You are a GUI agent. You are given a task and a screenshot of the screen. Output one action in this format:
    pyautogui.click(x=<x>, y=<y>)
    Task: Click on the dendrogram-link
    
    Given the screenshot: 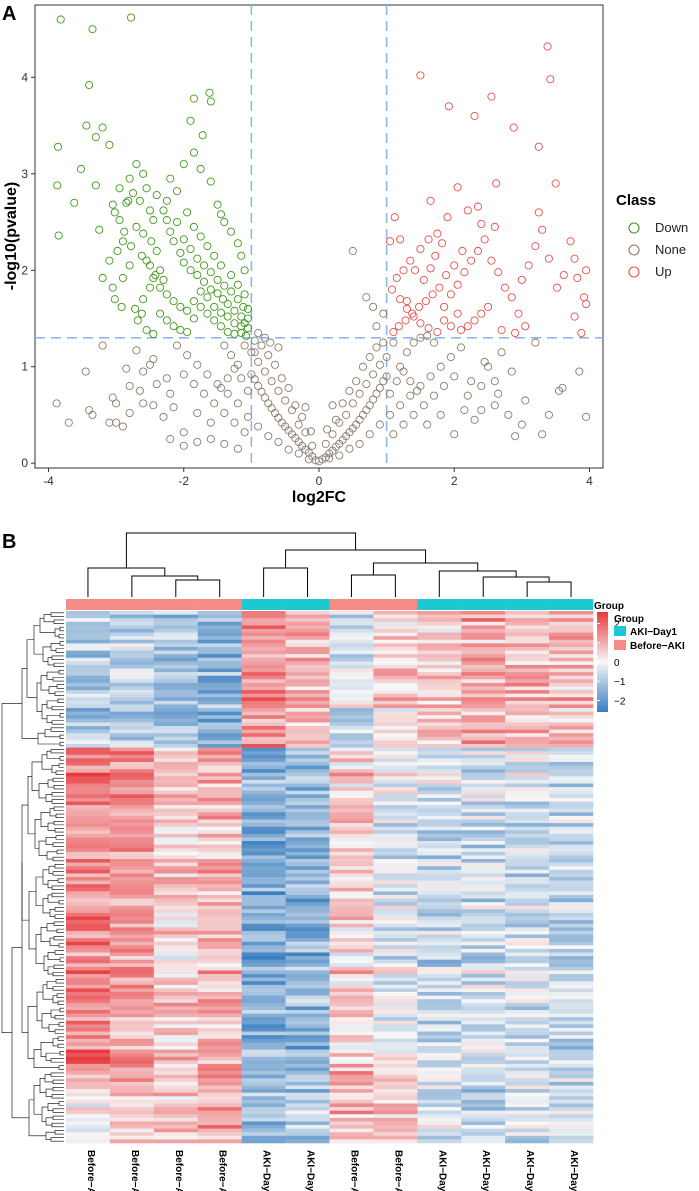 What is the action you would take?
    pyautogui.click(x=373, y=585)
    